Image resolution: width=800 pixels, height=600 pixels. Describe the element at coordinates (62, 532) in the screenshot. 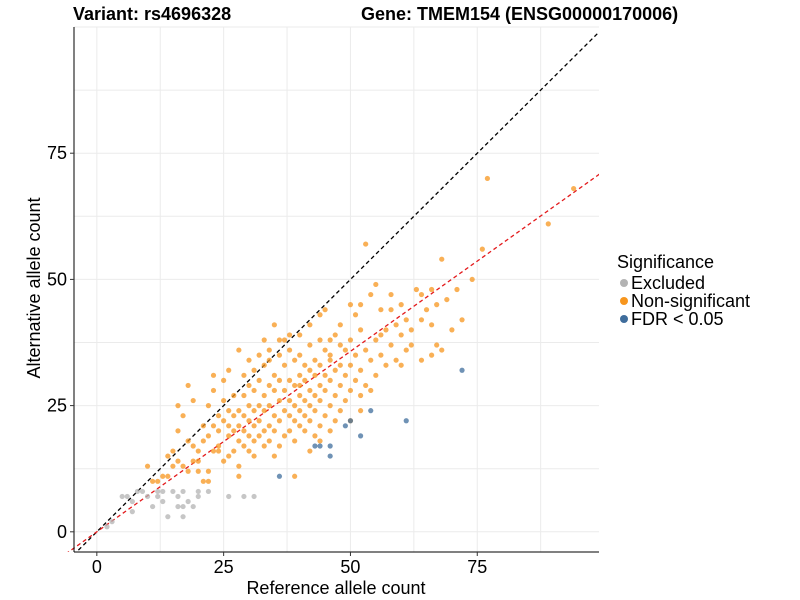

I see `y-tick-label: 0` at that location.